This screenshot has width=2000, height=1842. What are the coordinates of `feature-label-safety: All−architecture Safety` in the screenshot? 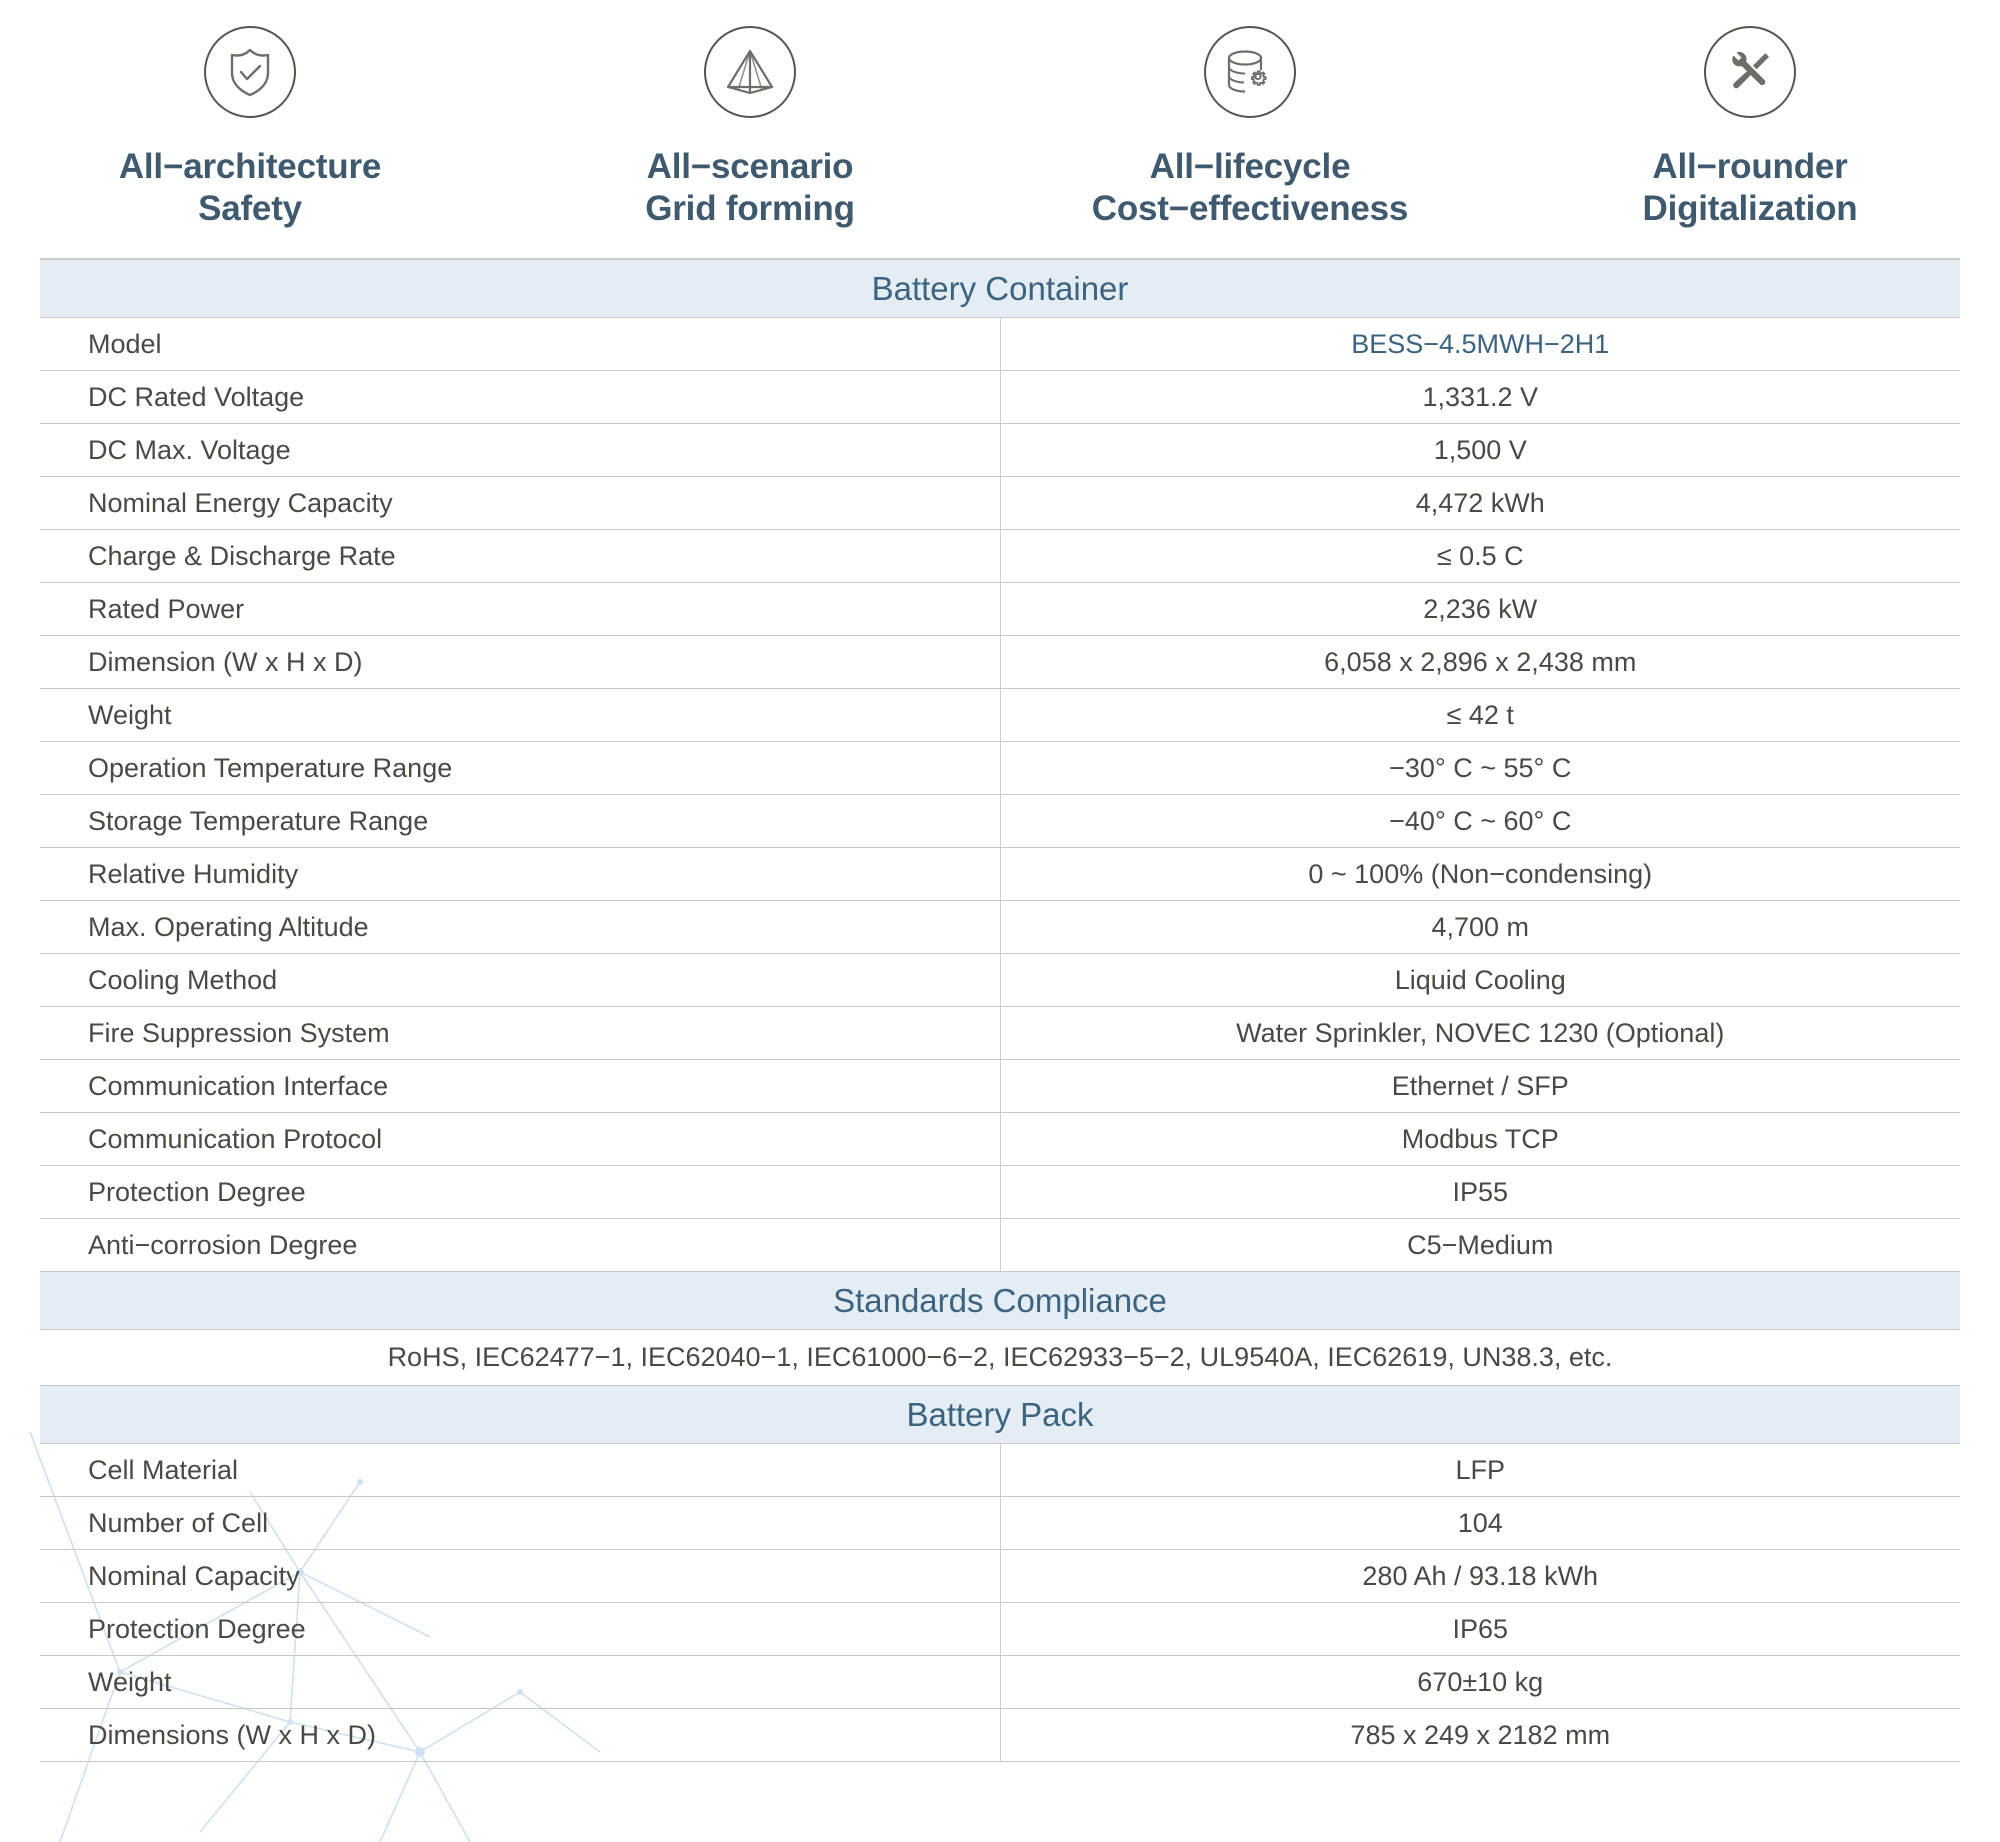 It's located at (250, 187).